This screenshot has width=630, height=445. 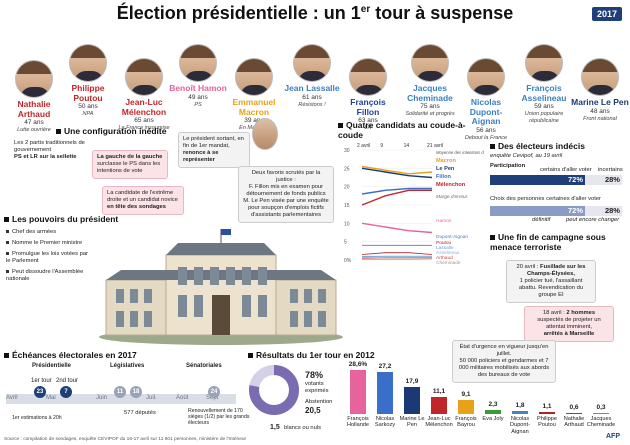 What do you see at coordinates (238, 13) in the screenshot?
I see `title-main: Élection présidentielle : un 1` at bounding box center [238, 13].